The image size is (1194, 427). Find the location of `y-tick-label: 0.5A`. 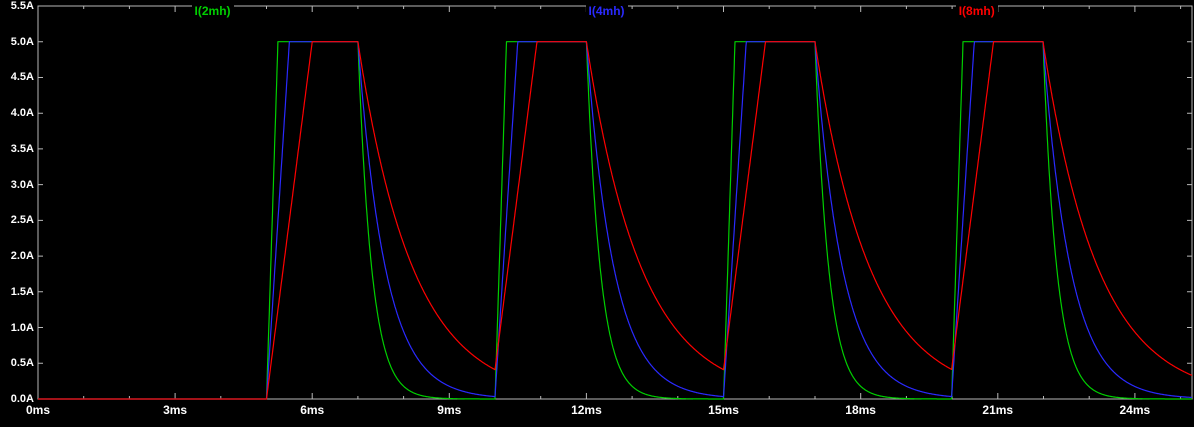

y-tick-label: 0.5A is located at coordinates (22, 363).